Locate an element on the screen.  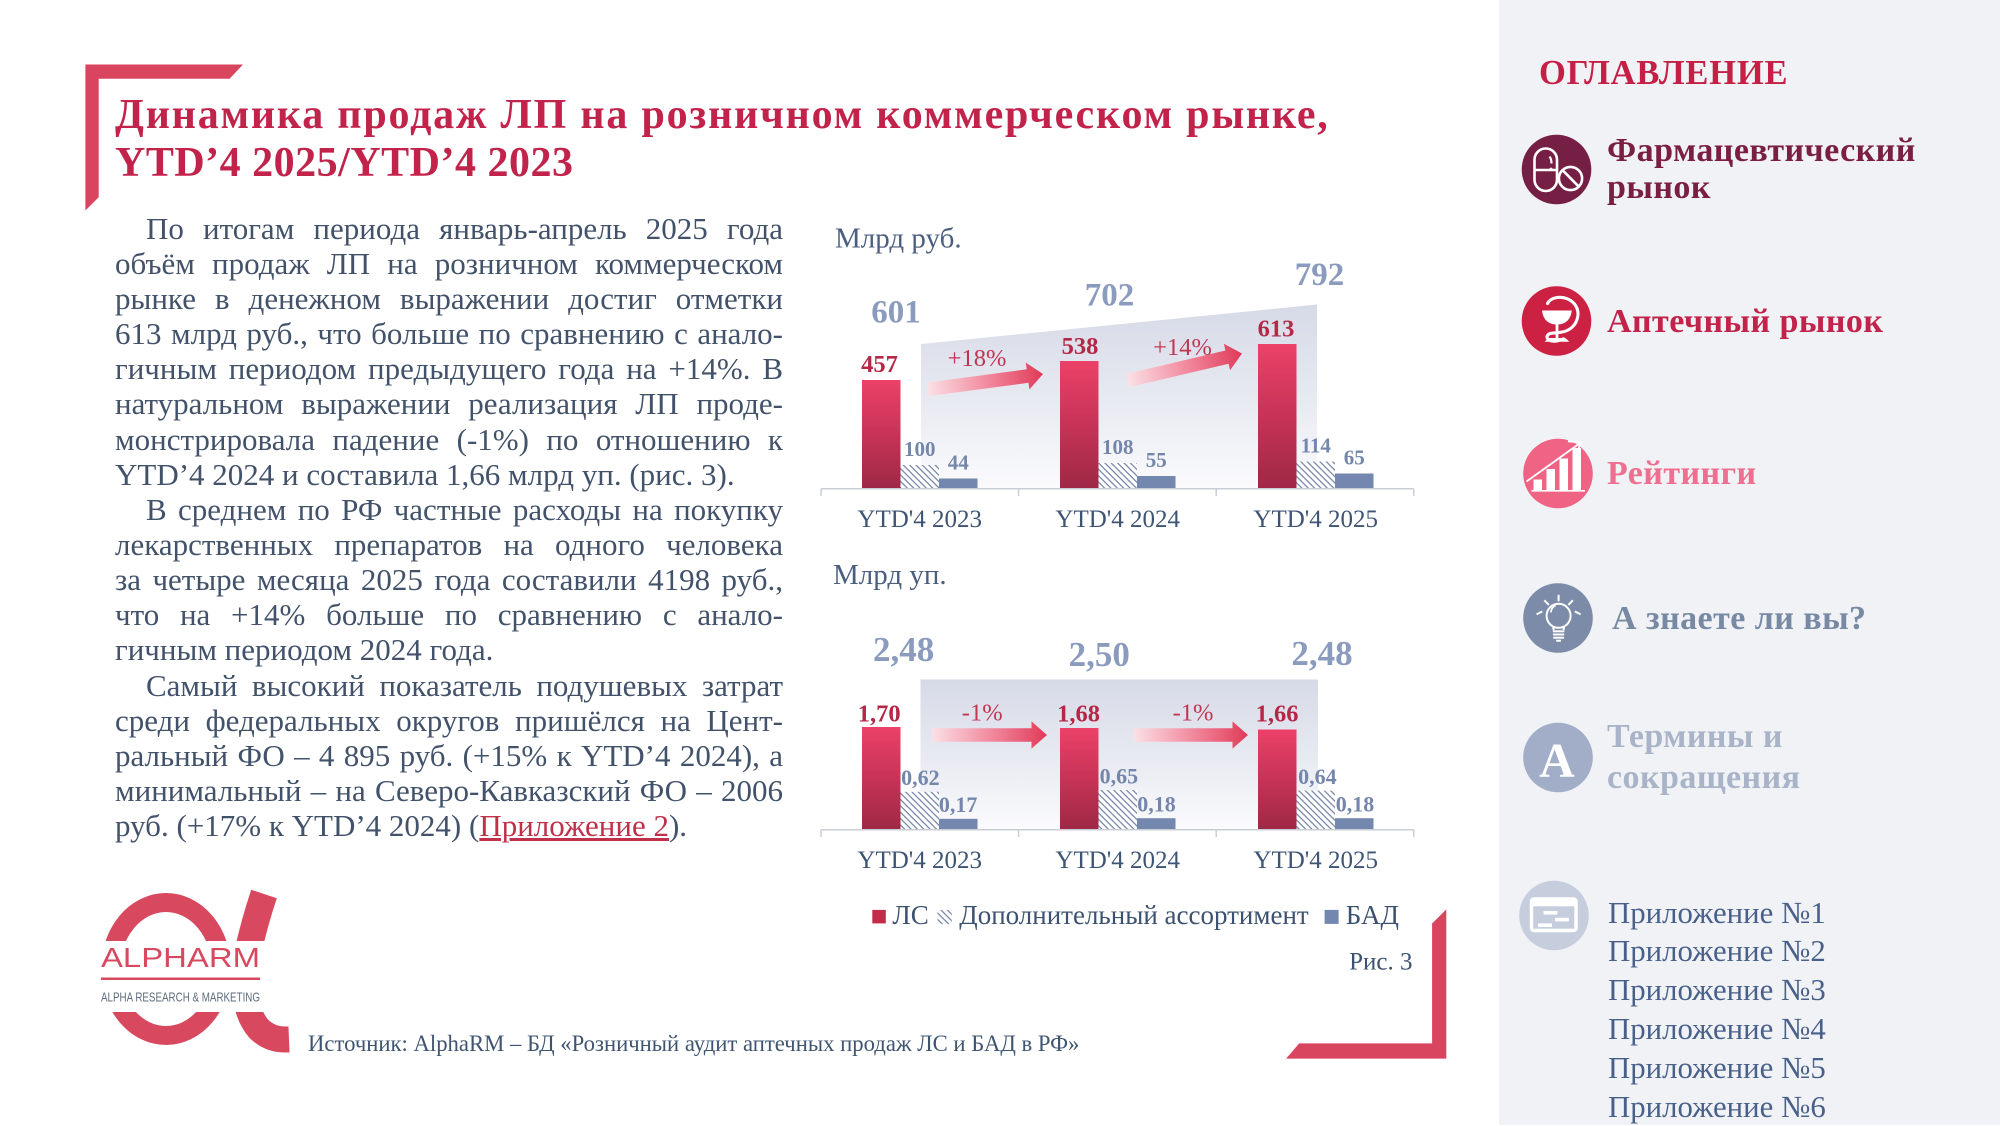
svg-text: 55 is located at coordinates (1156, 460).